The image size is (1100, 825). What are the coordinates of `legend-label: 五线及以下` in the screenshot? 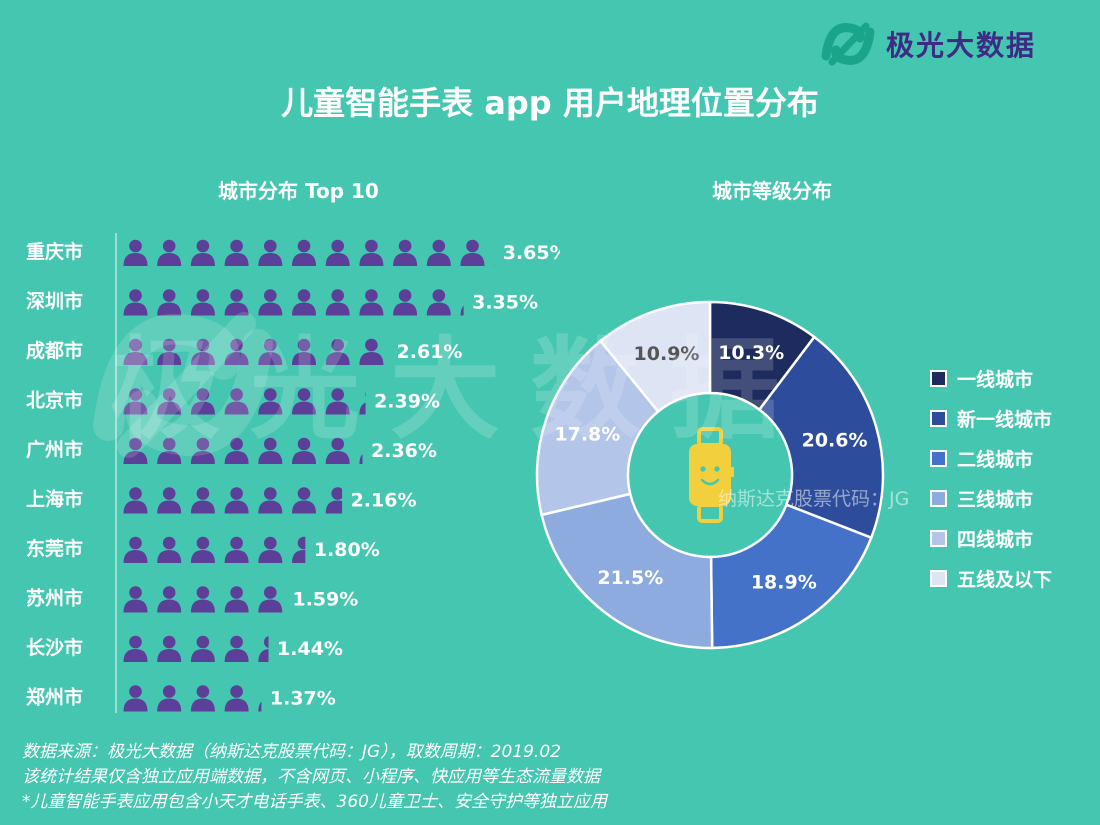 It's located at (1005, 579).